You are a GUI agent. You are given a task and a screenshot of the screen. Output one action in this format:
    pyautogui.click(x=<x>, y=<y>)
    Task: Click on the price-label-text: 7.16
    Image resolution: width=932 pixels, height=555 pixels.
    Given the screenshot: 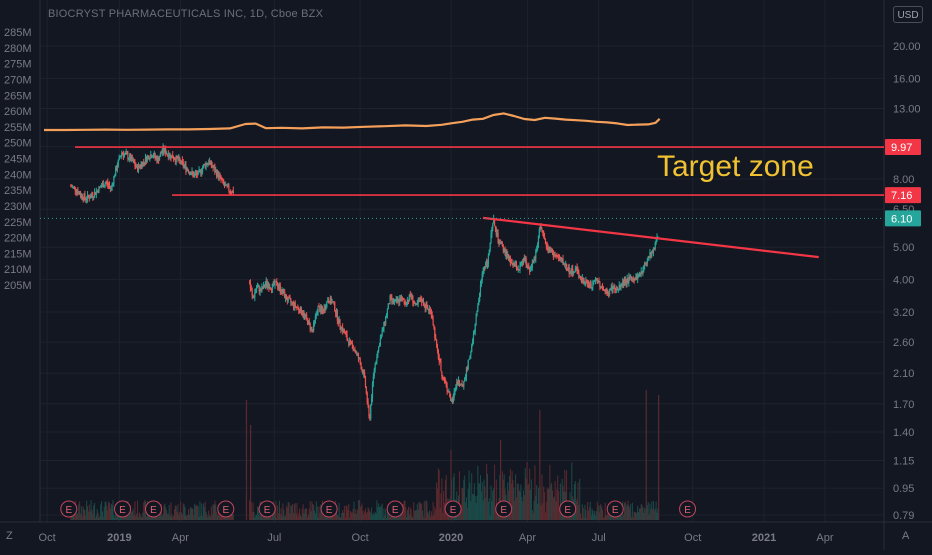 What is the action you would take?
    pyautogui.click(x=901, y=196)
    